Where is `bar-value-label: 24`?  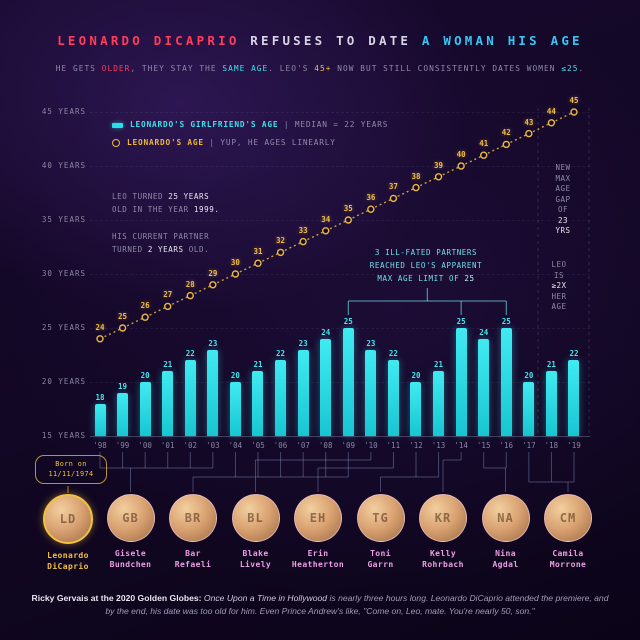 bar-value-label: 24 is located at coordinates (326, 332).